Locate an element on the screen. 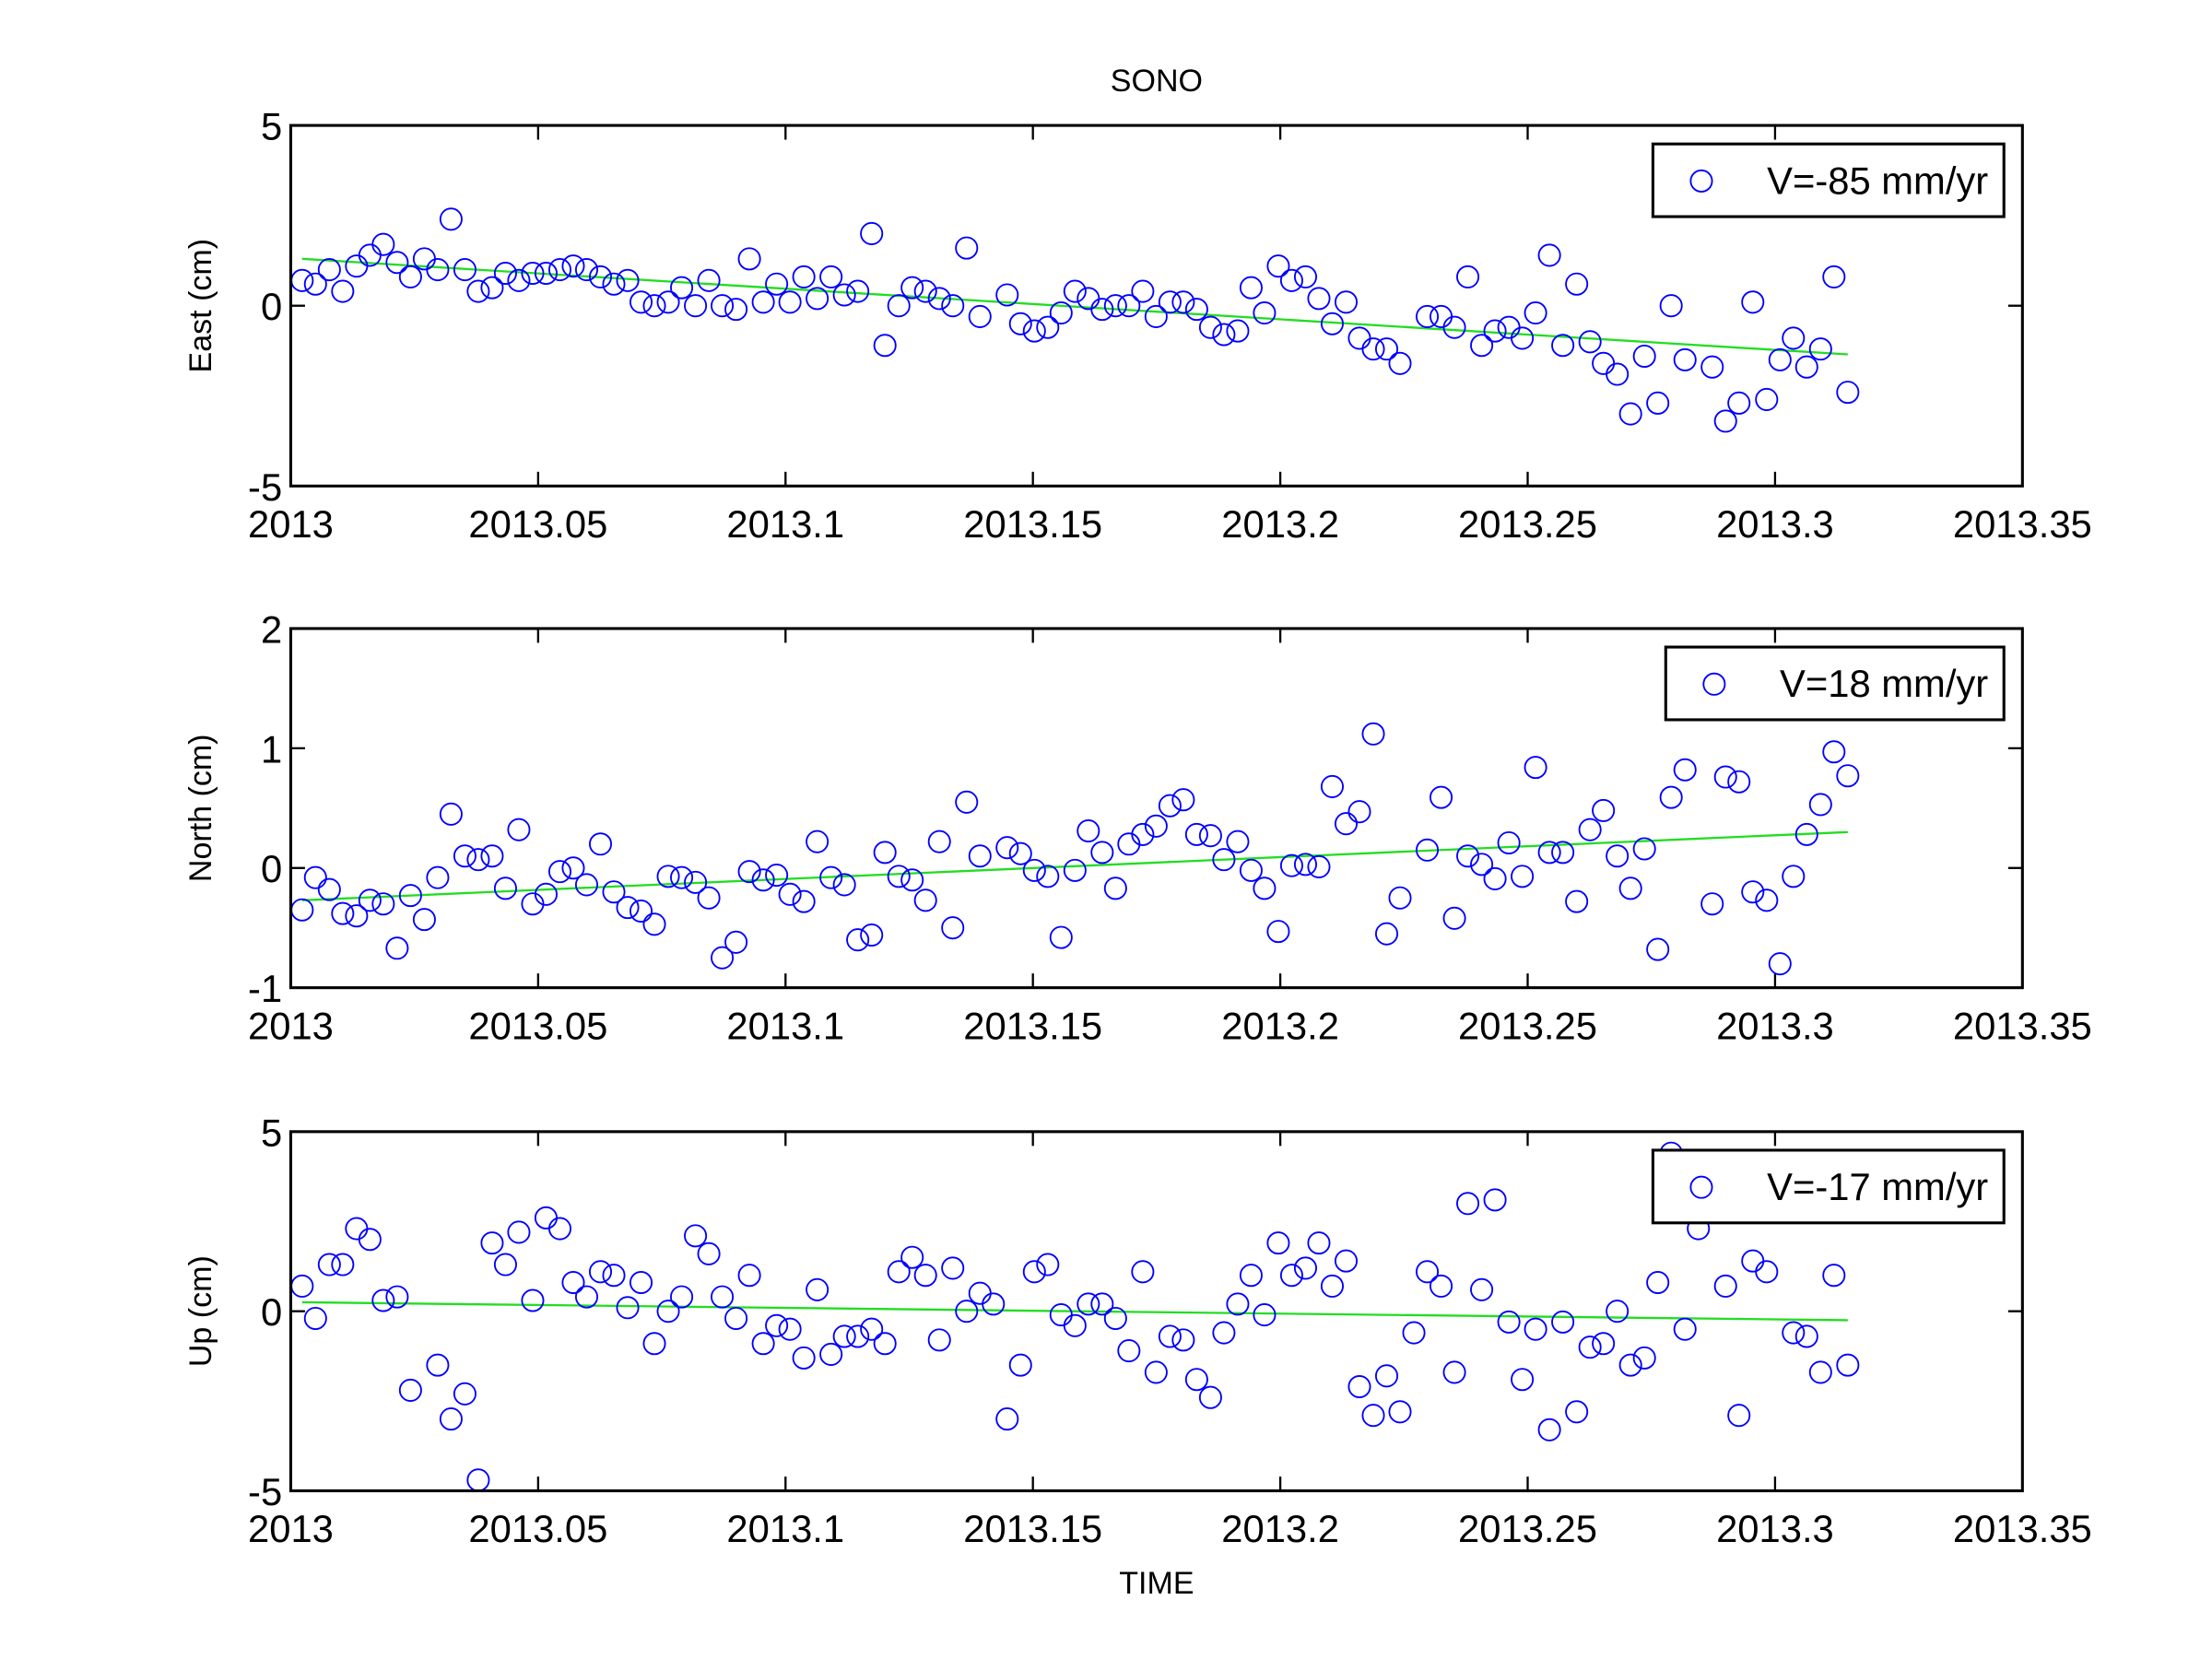 The width and height of the screenshot is (2212, 1659). legend: V=18 mm/yr is located at coordinates (1835, 683).